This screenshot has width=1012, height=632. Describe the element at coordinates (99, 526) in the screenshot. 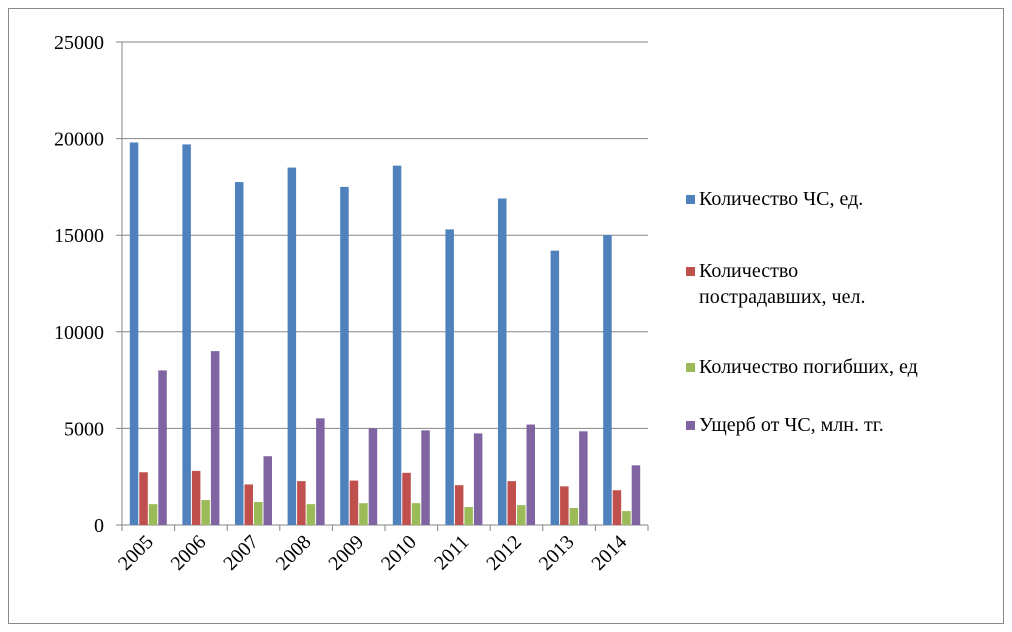

I see `y-tick-label: 0` at that location.